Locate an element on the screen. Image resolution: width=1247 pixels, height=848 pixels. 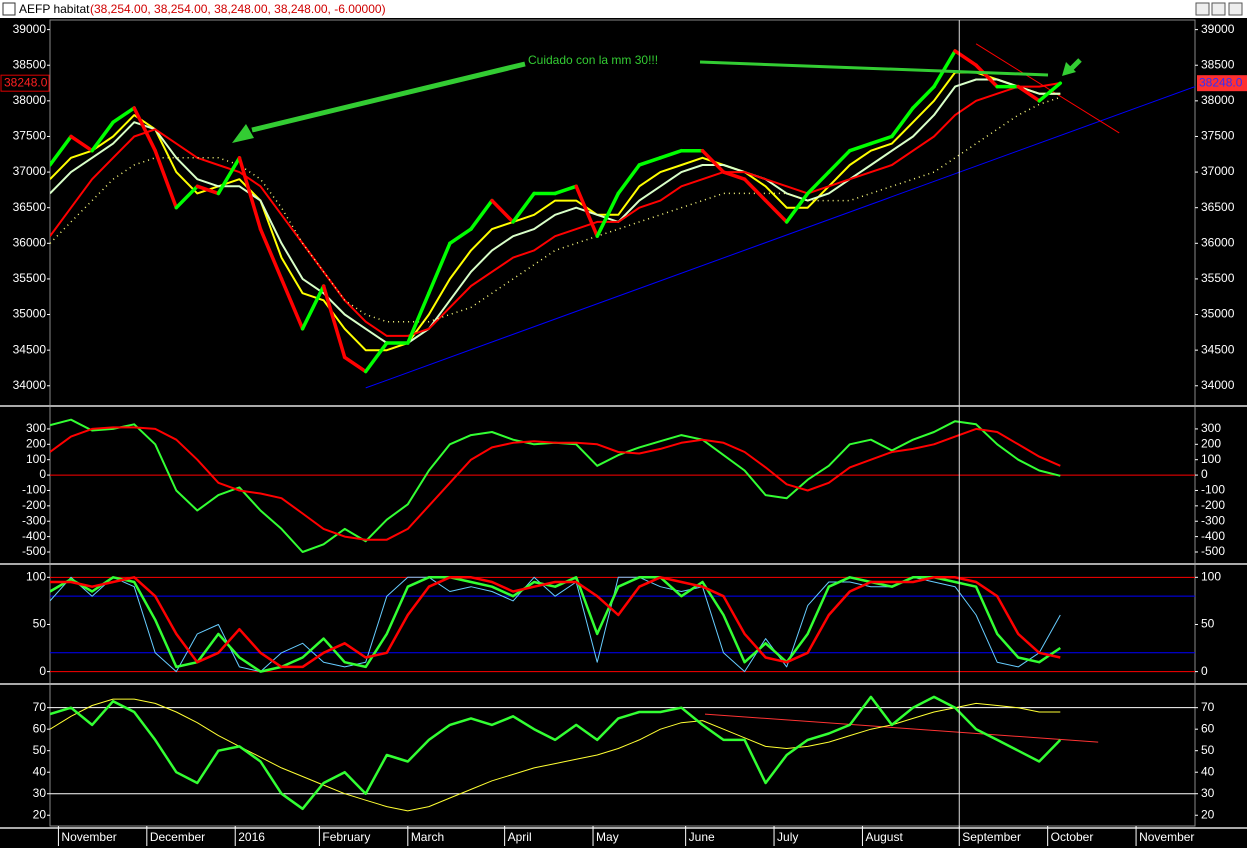
series-line is located at coordinates (555, 483).